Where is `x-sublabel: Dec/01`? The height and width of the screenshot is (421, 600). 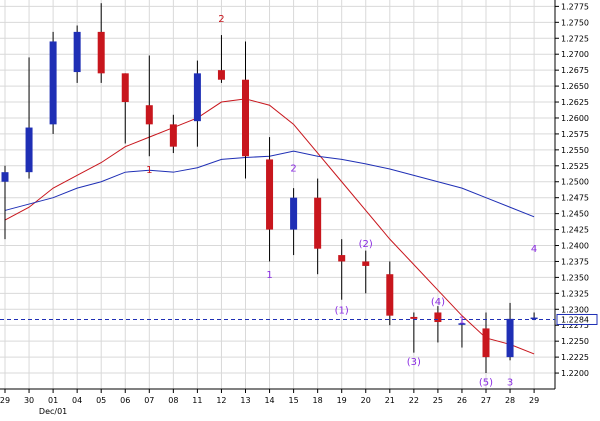
x-sublabel: Dec/01 is located at coordinates (53, 411).